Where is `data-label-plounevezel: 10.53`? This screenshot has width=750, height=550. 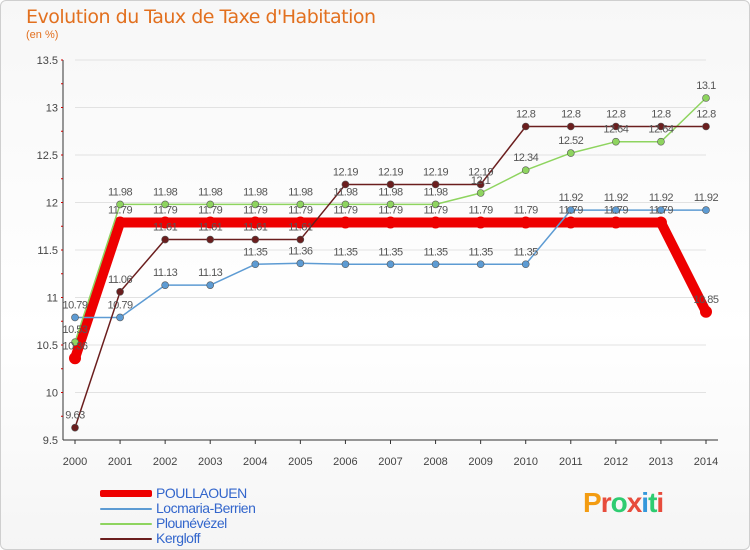
data-label-plounevezel: 10.53 is located at coordinates (74, 330).